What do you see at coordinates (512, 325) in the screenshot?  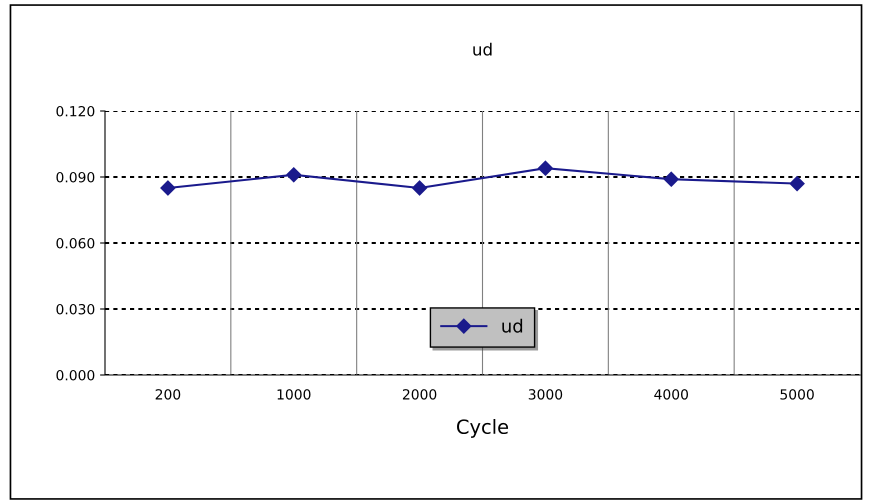 I see `legend-label: ud` at bounding box center [512, 325].